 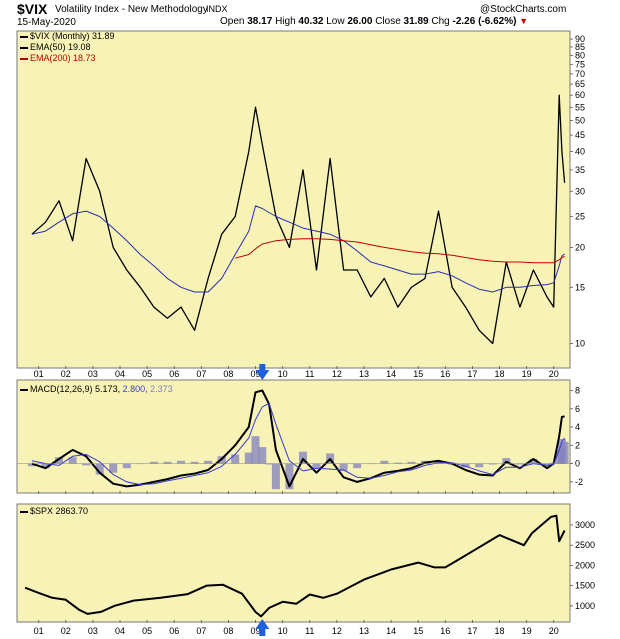 What do you see at coordinates (580, 287) in the screenshot?
I see `y-tick-label: 15` at bounding box center [580, 287].